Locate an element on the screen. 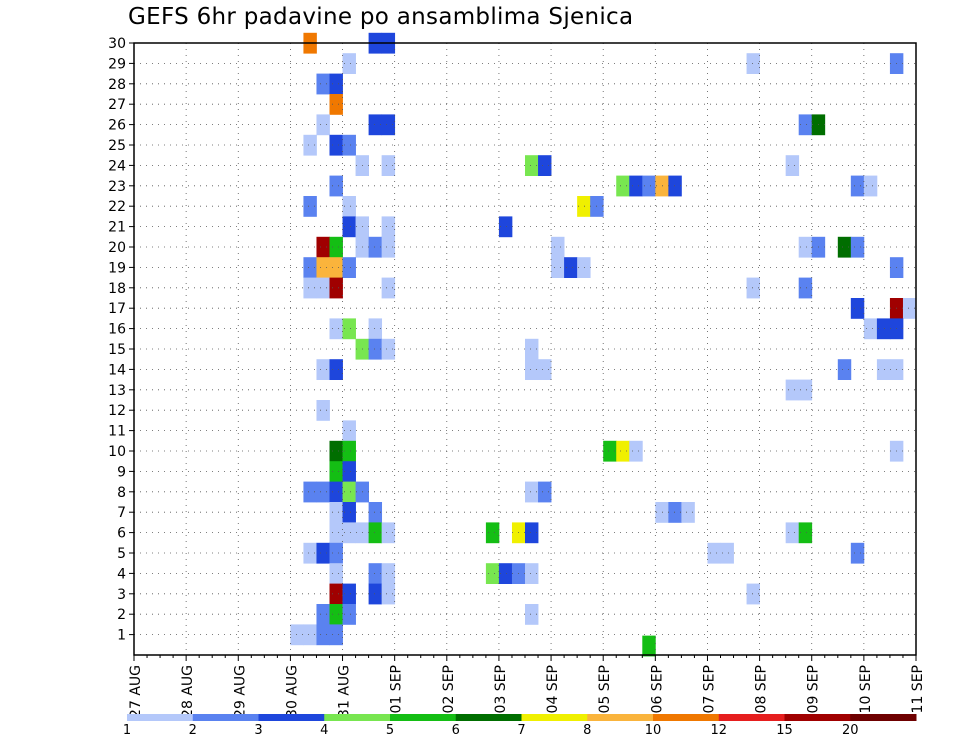 The height and width of the screenshot is (742, 960). y-tick-label: 17 is located at coordinates (117, 309).